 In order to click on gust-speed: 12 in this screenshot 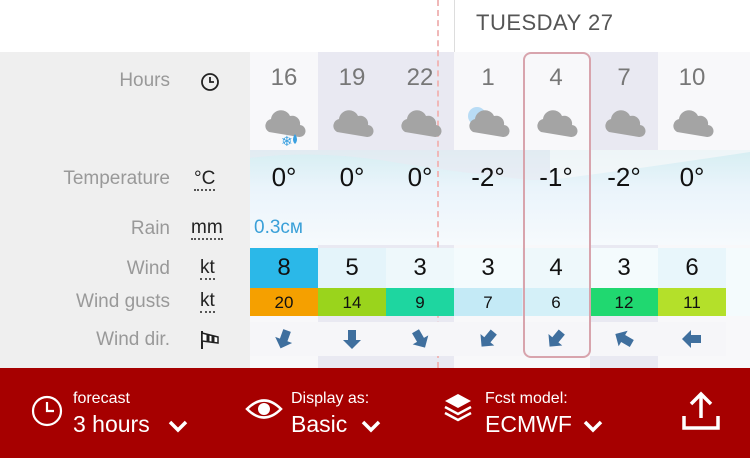, I will do `click(624, 302)`.